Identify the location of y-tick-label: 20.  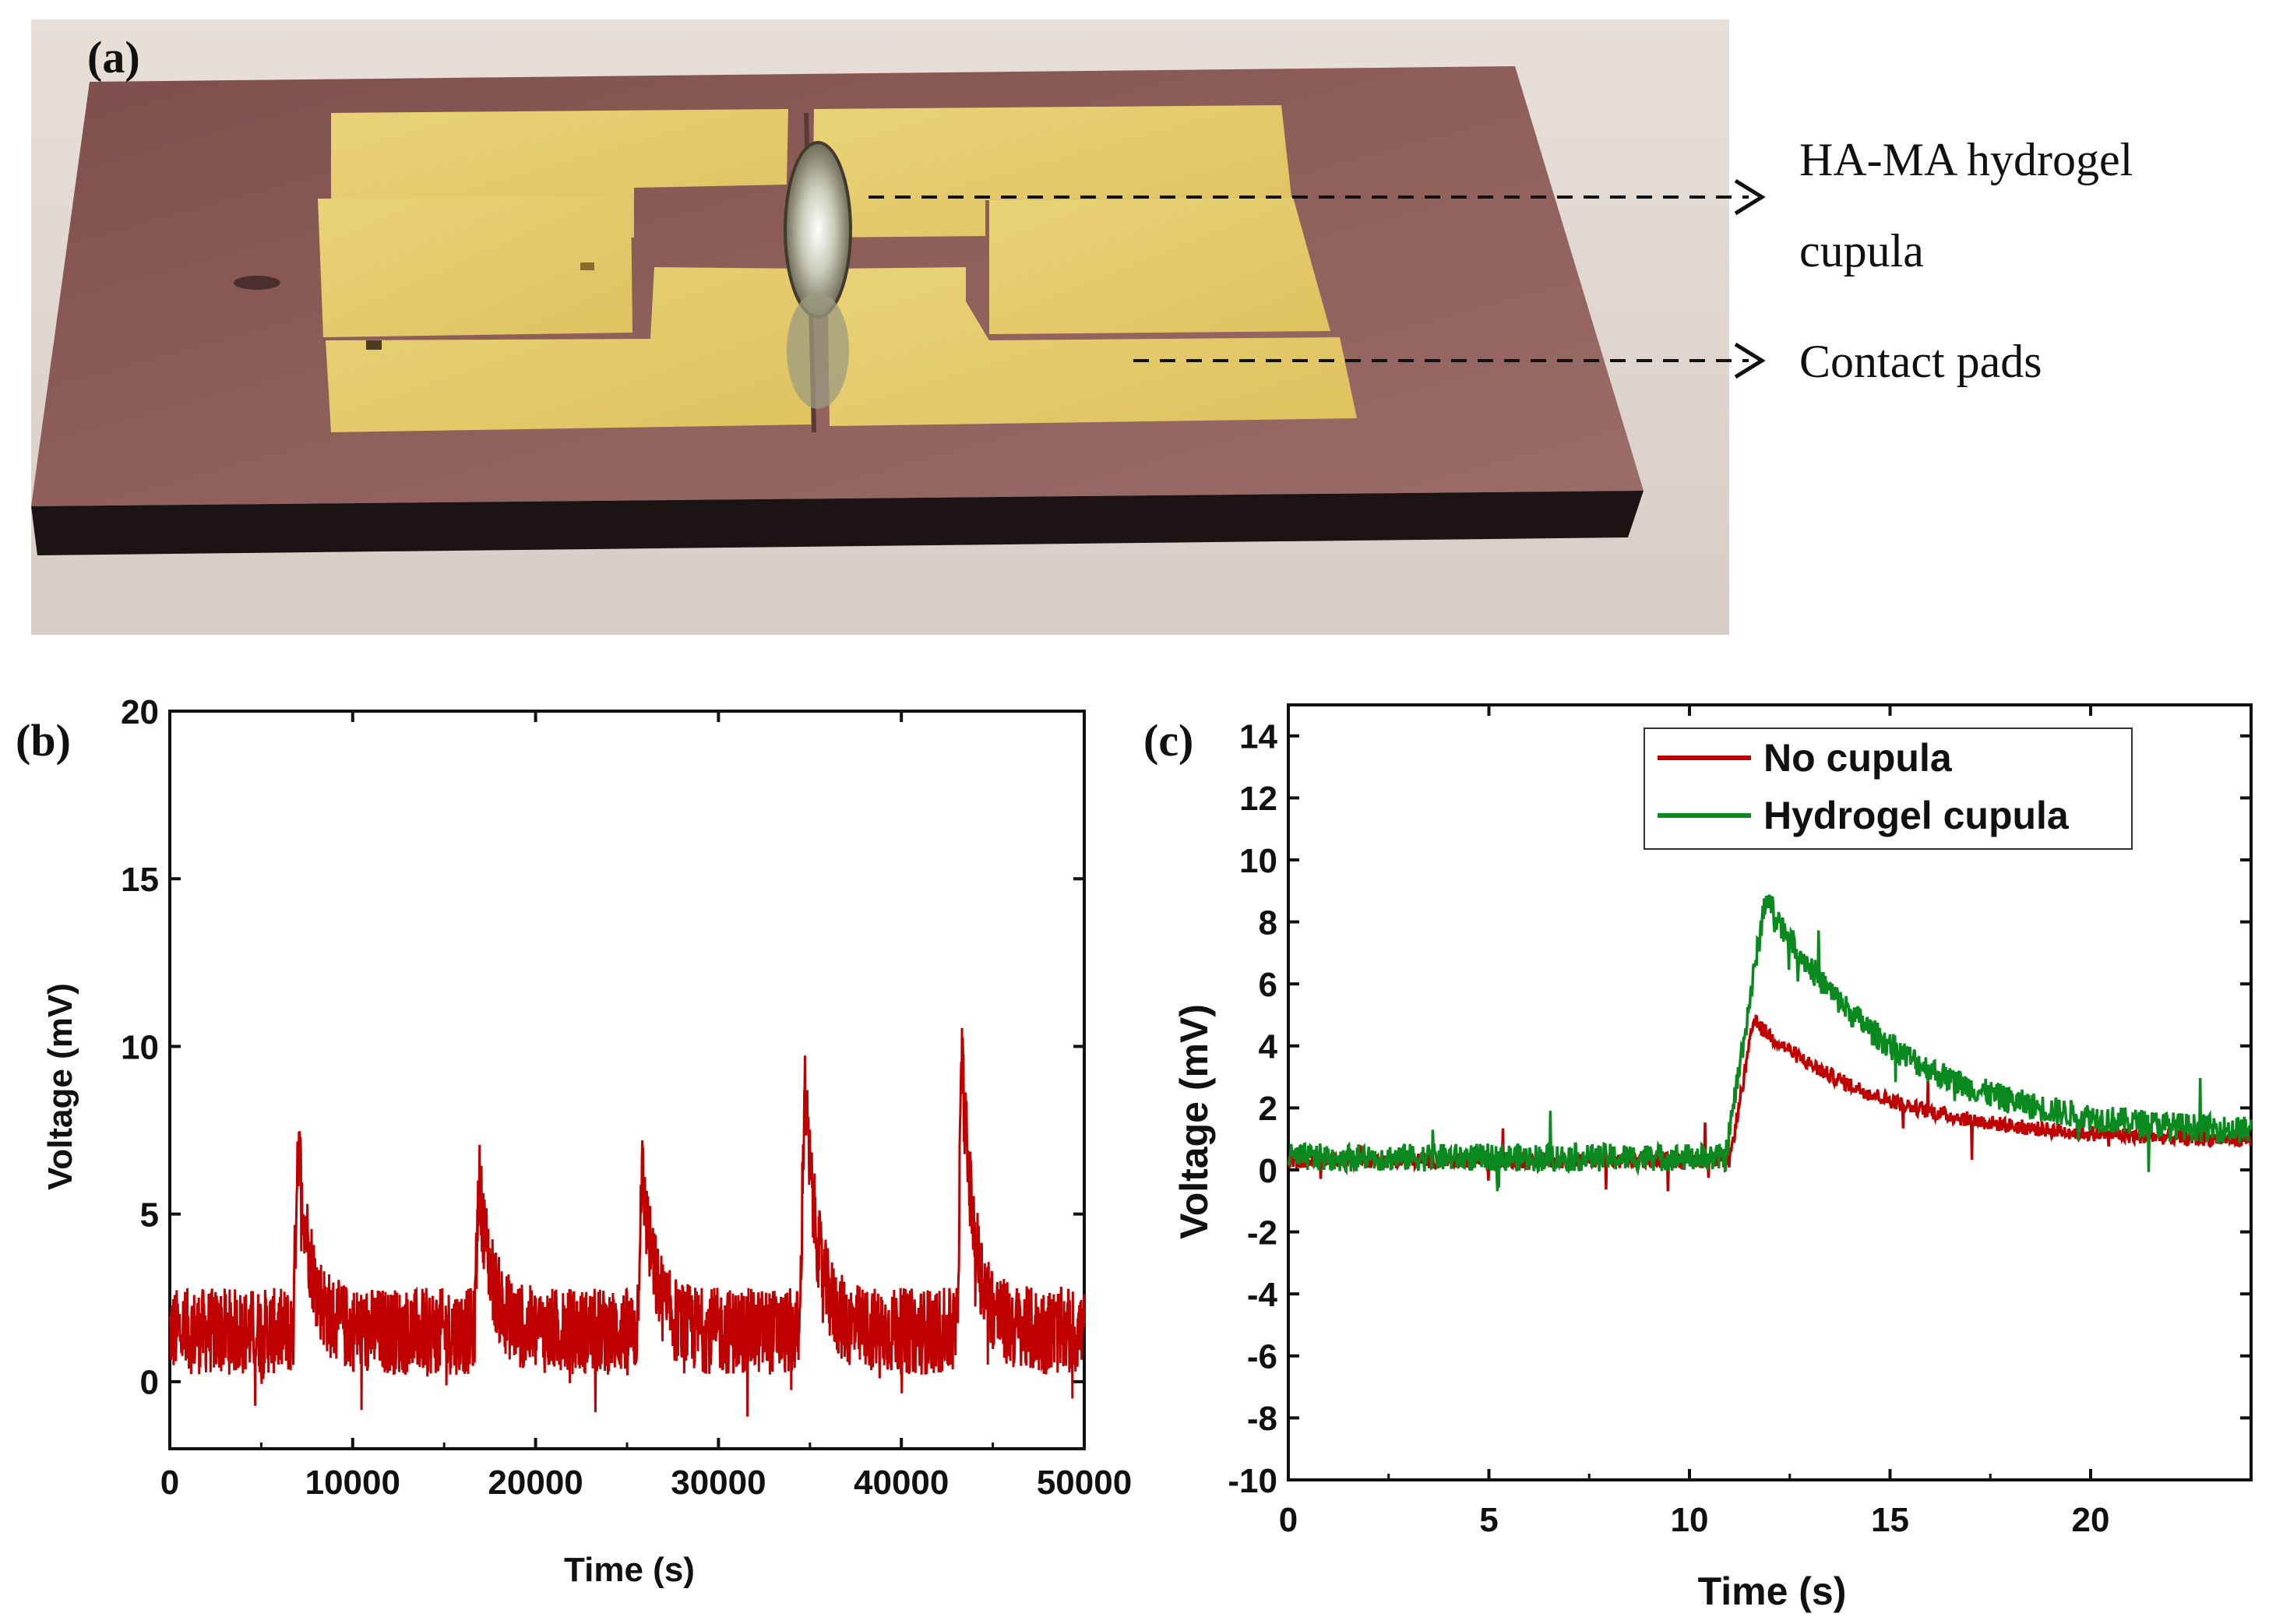
(140, 712).